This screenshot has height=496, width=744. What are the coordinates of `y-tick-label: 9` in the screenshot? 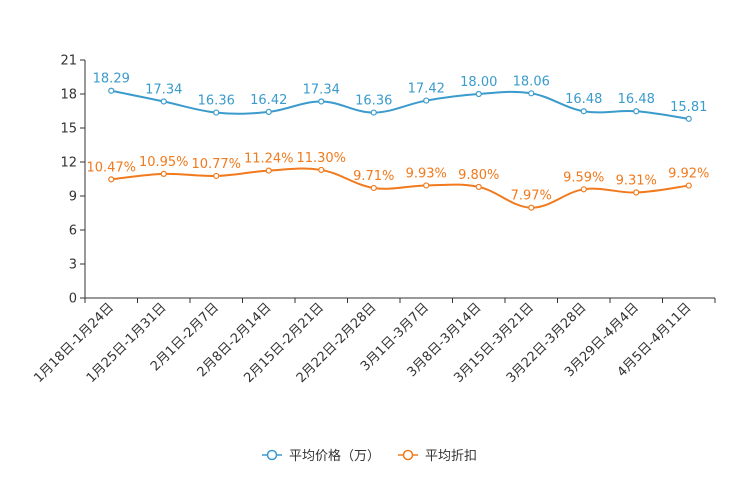 It's located at (73, 197).